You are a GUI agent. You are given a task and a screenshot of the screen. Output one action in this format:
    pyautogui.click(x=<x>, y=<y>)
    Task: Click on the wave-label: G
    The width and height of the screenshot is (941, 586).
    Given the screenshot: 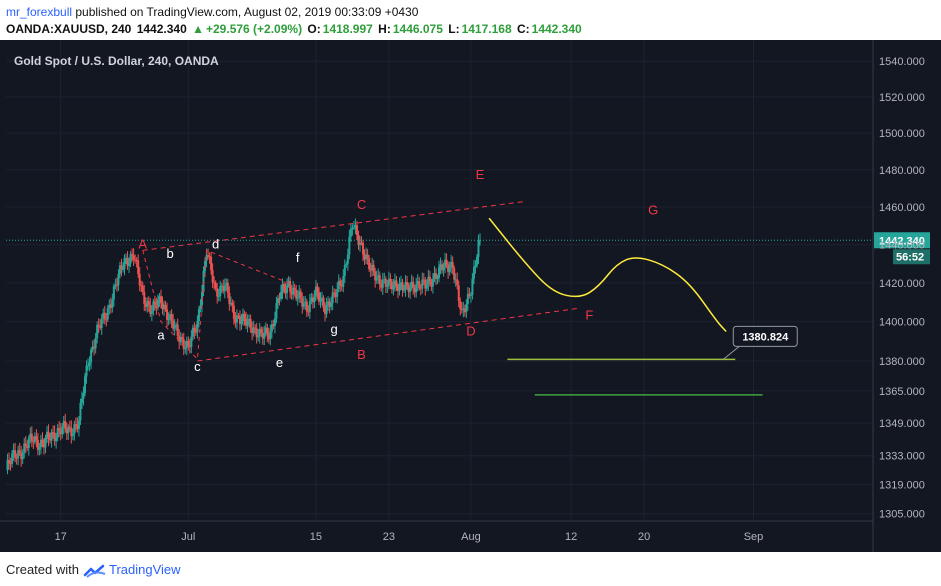 What is the action you would take?
    pyautogui.click(x=653, y=209)
    